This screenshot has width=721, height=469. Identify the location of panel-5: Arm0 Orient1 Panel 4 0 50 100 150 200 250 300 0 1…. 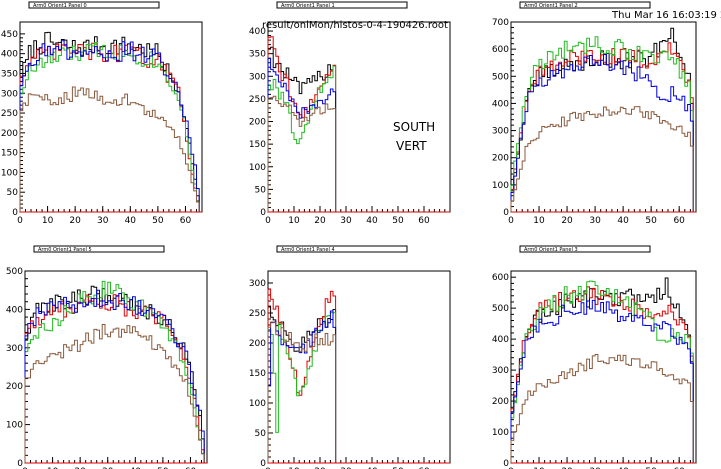
(350, 357).